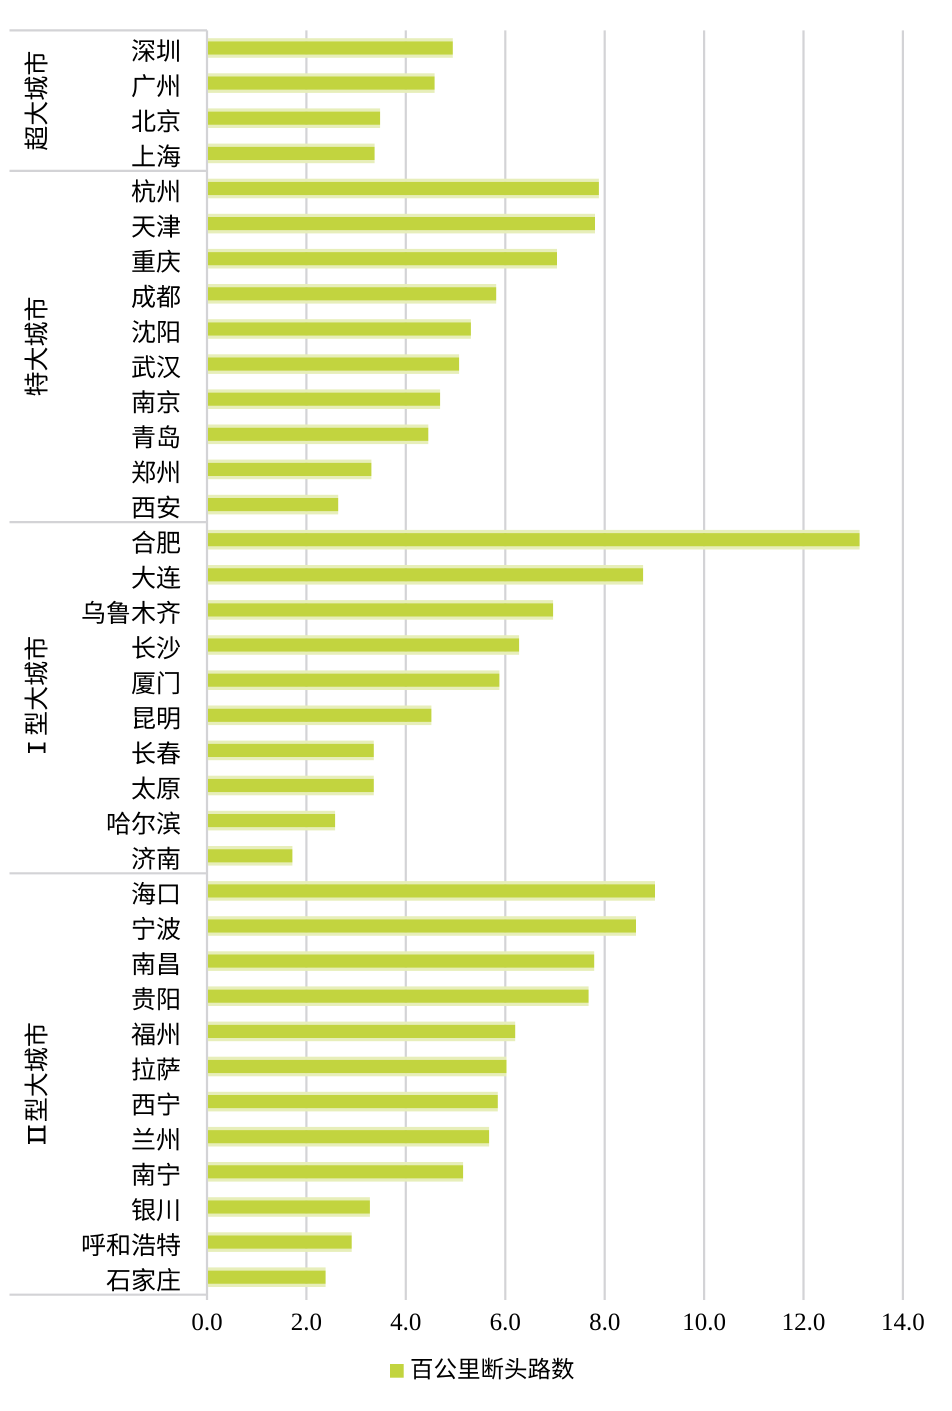 This screenshot has height=1411, width=952. What do you see at coordinates (505, 1322) in the screenshot?
I see `svg-text: 6.0` at bounding box center [505, 1322].